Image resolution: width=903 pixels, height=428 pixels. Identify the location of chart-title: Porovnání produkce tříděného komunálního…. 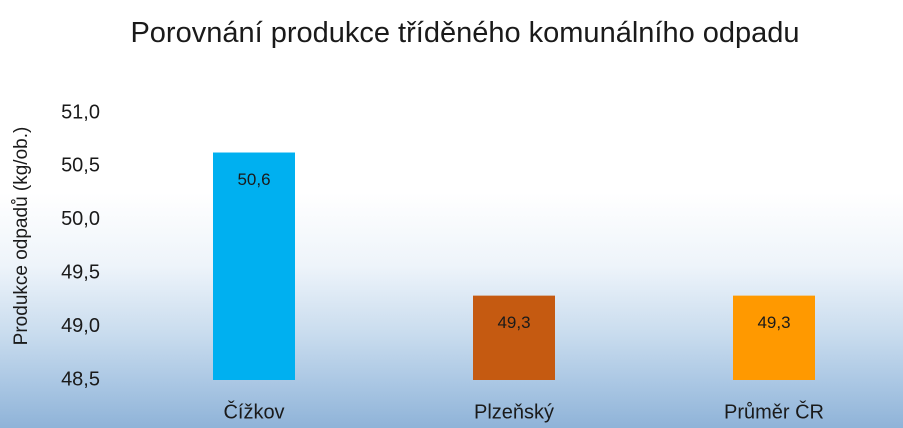
(465, 33).